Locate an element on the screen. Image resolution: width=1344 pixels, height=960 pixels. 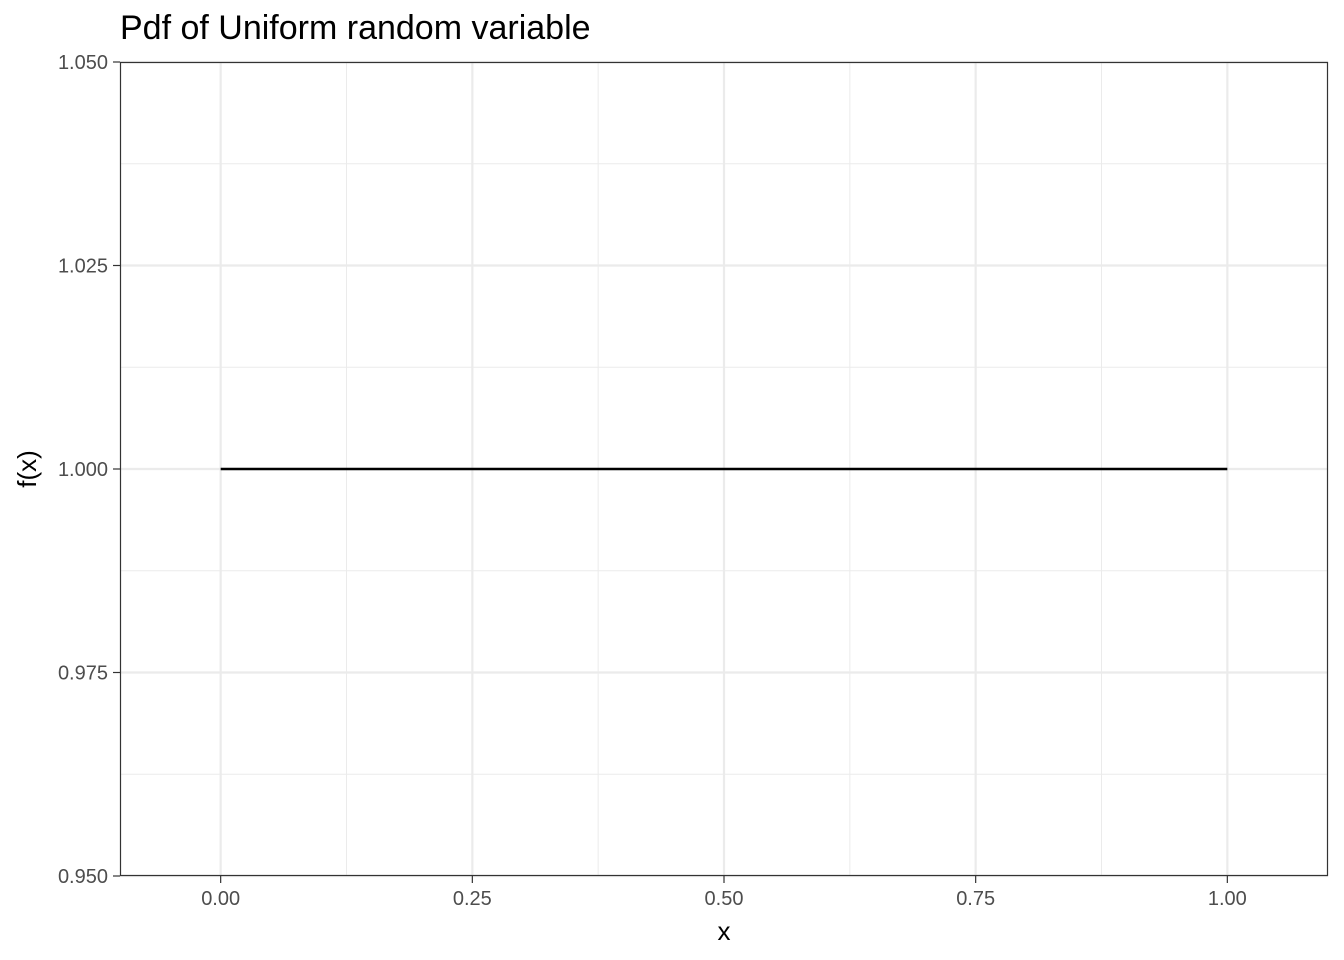
x-axis-title: x is located at coordinates (724, 931).